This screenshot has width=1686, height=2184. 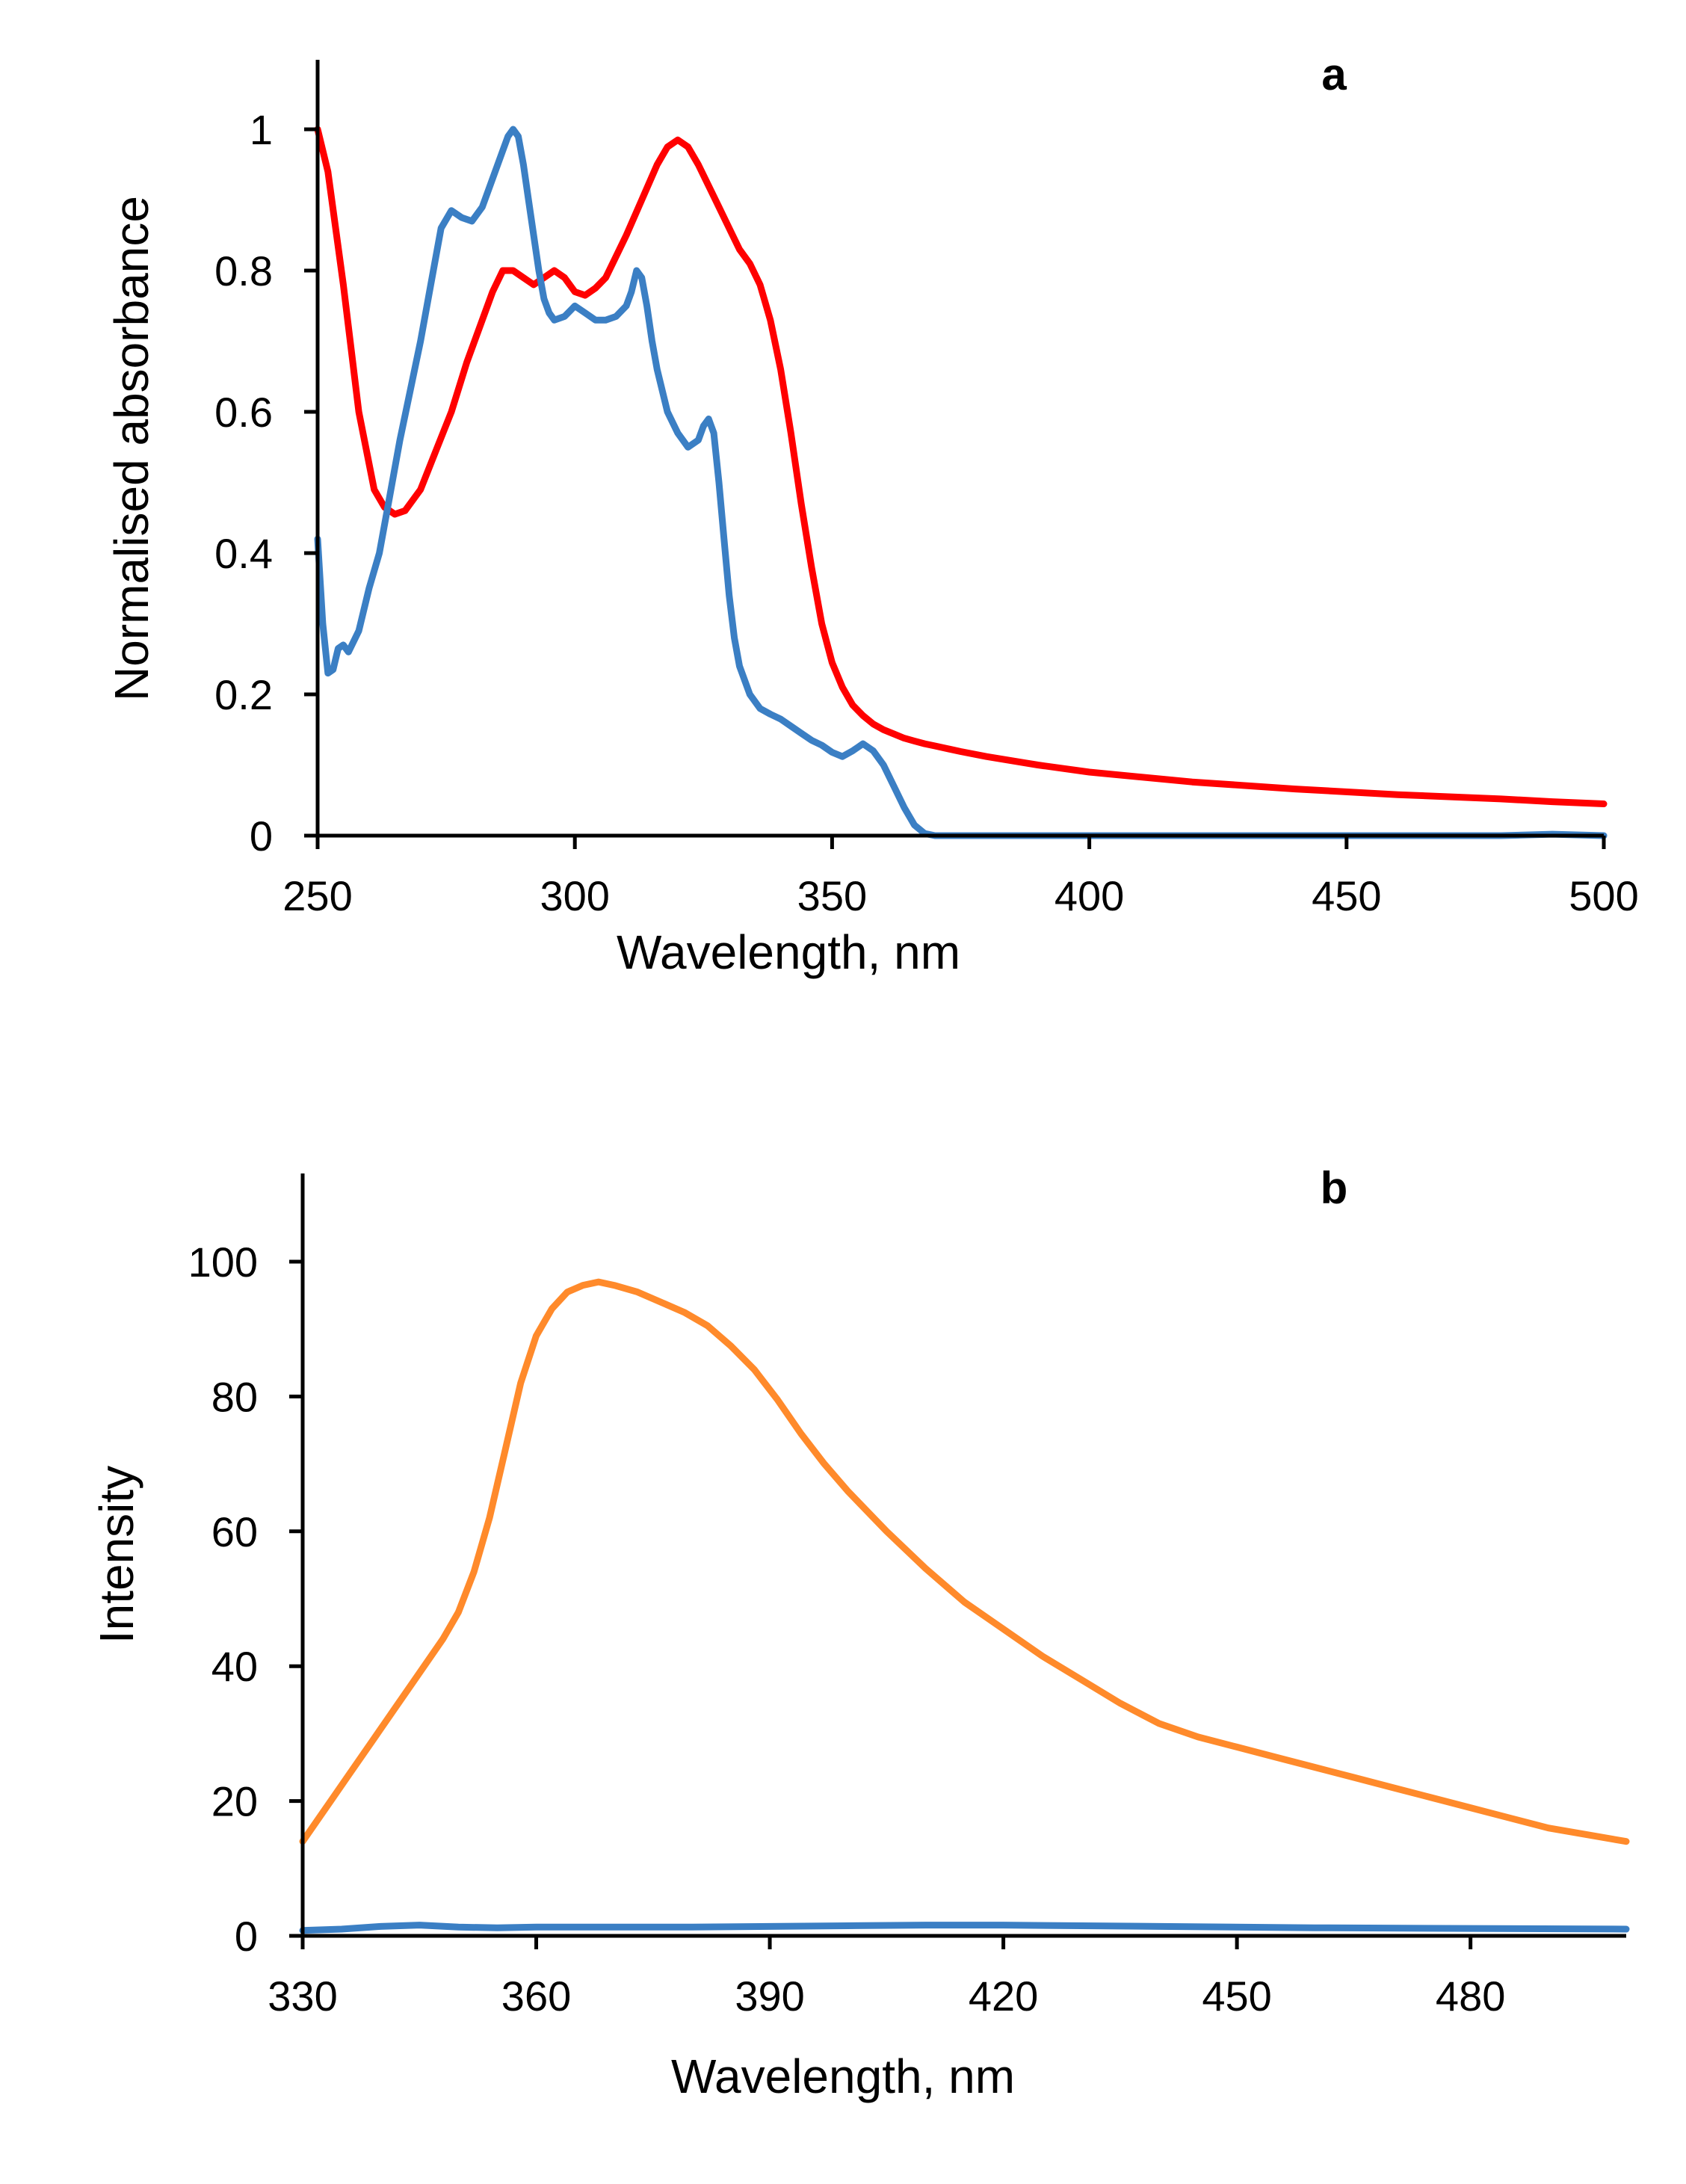 I want to click on panel-b-x-ticks: 330 360 390 420 450 480, so click(x=886, y=1978).